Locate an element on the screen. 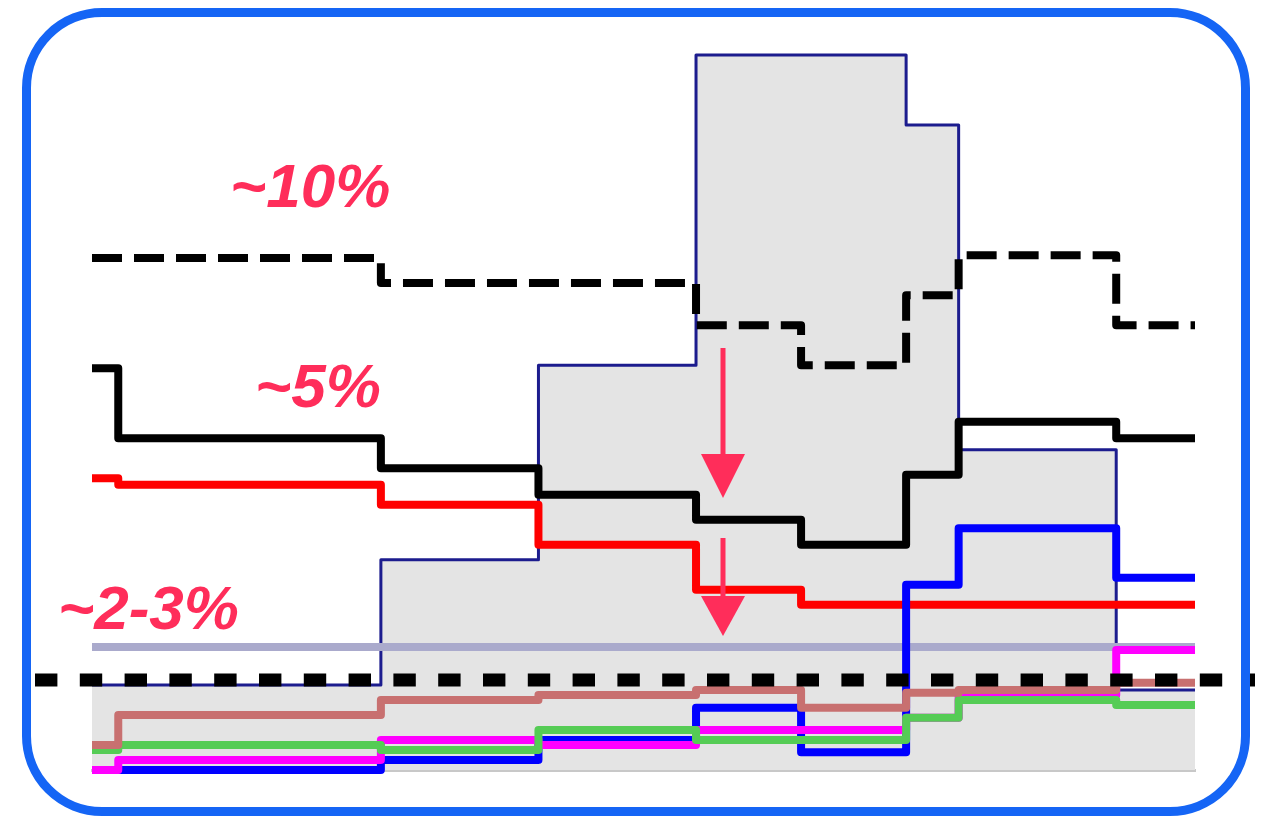  annotation: ~2-3% is located at coordinates (148, 607).